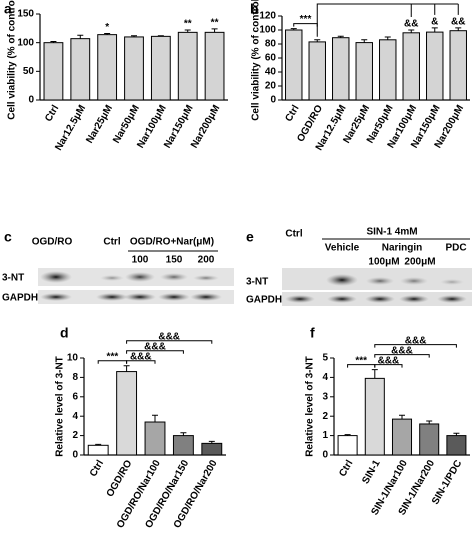 The width and height of the screenshot is (474, 535). Describe the element at coordinates (267, 16) in the screenshot. I see `y-tick-label: 120` at that location.